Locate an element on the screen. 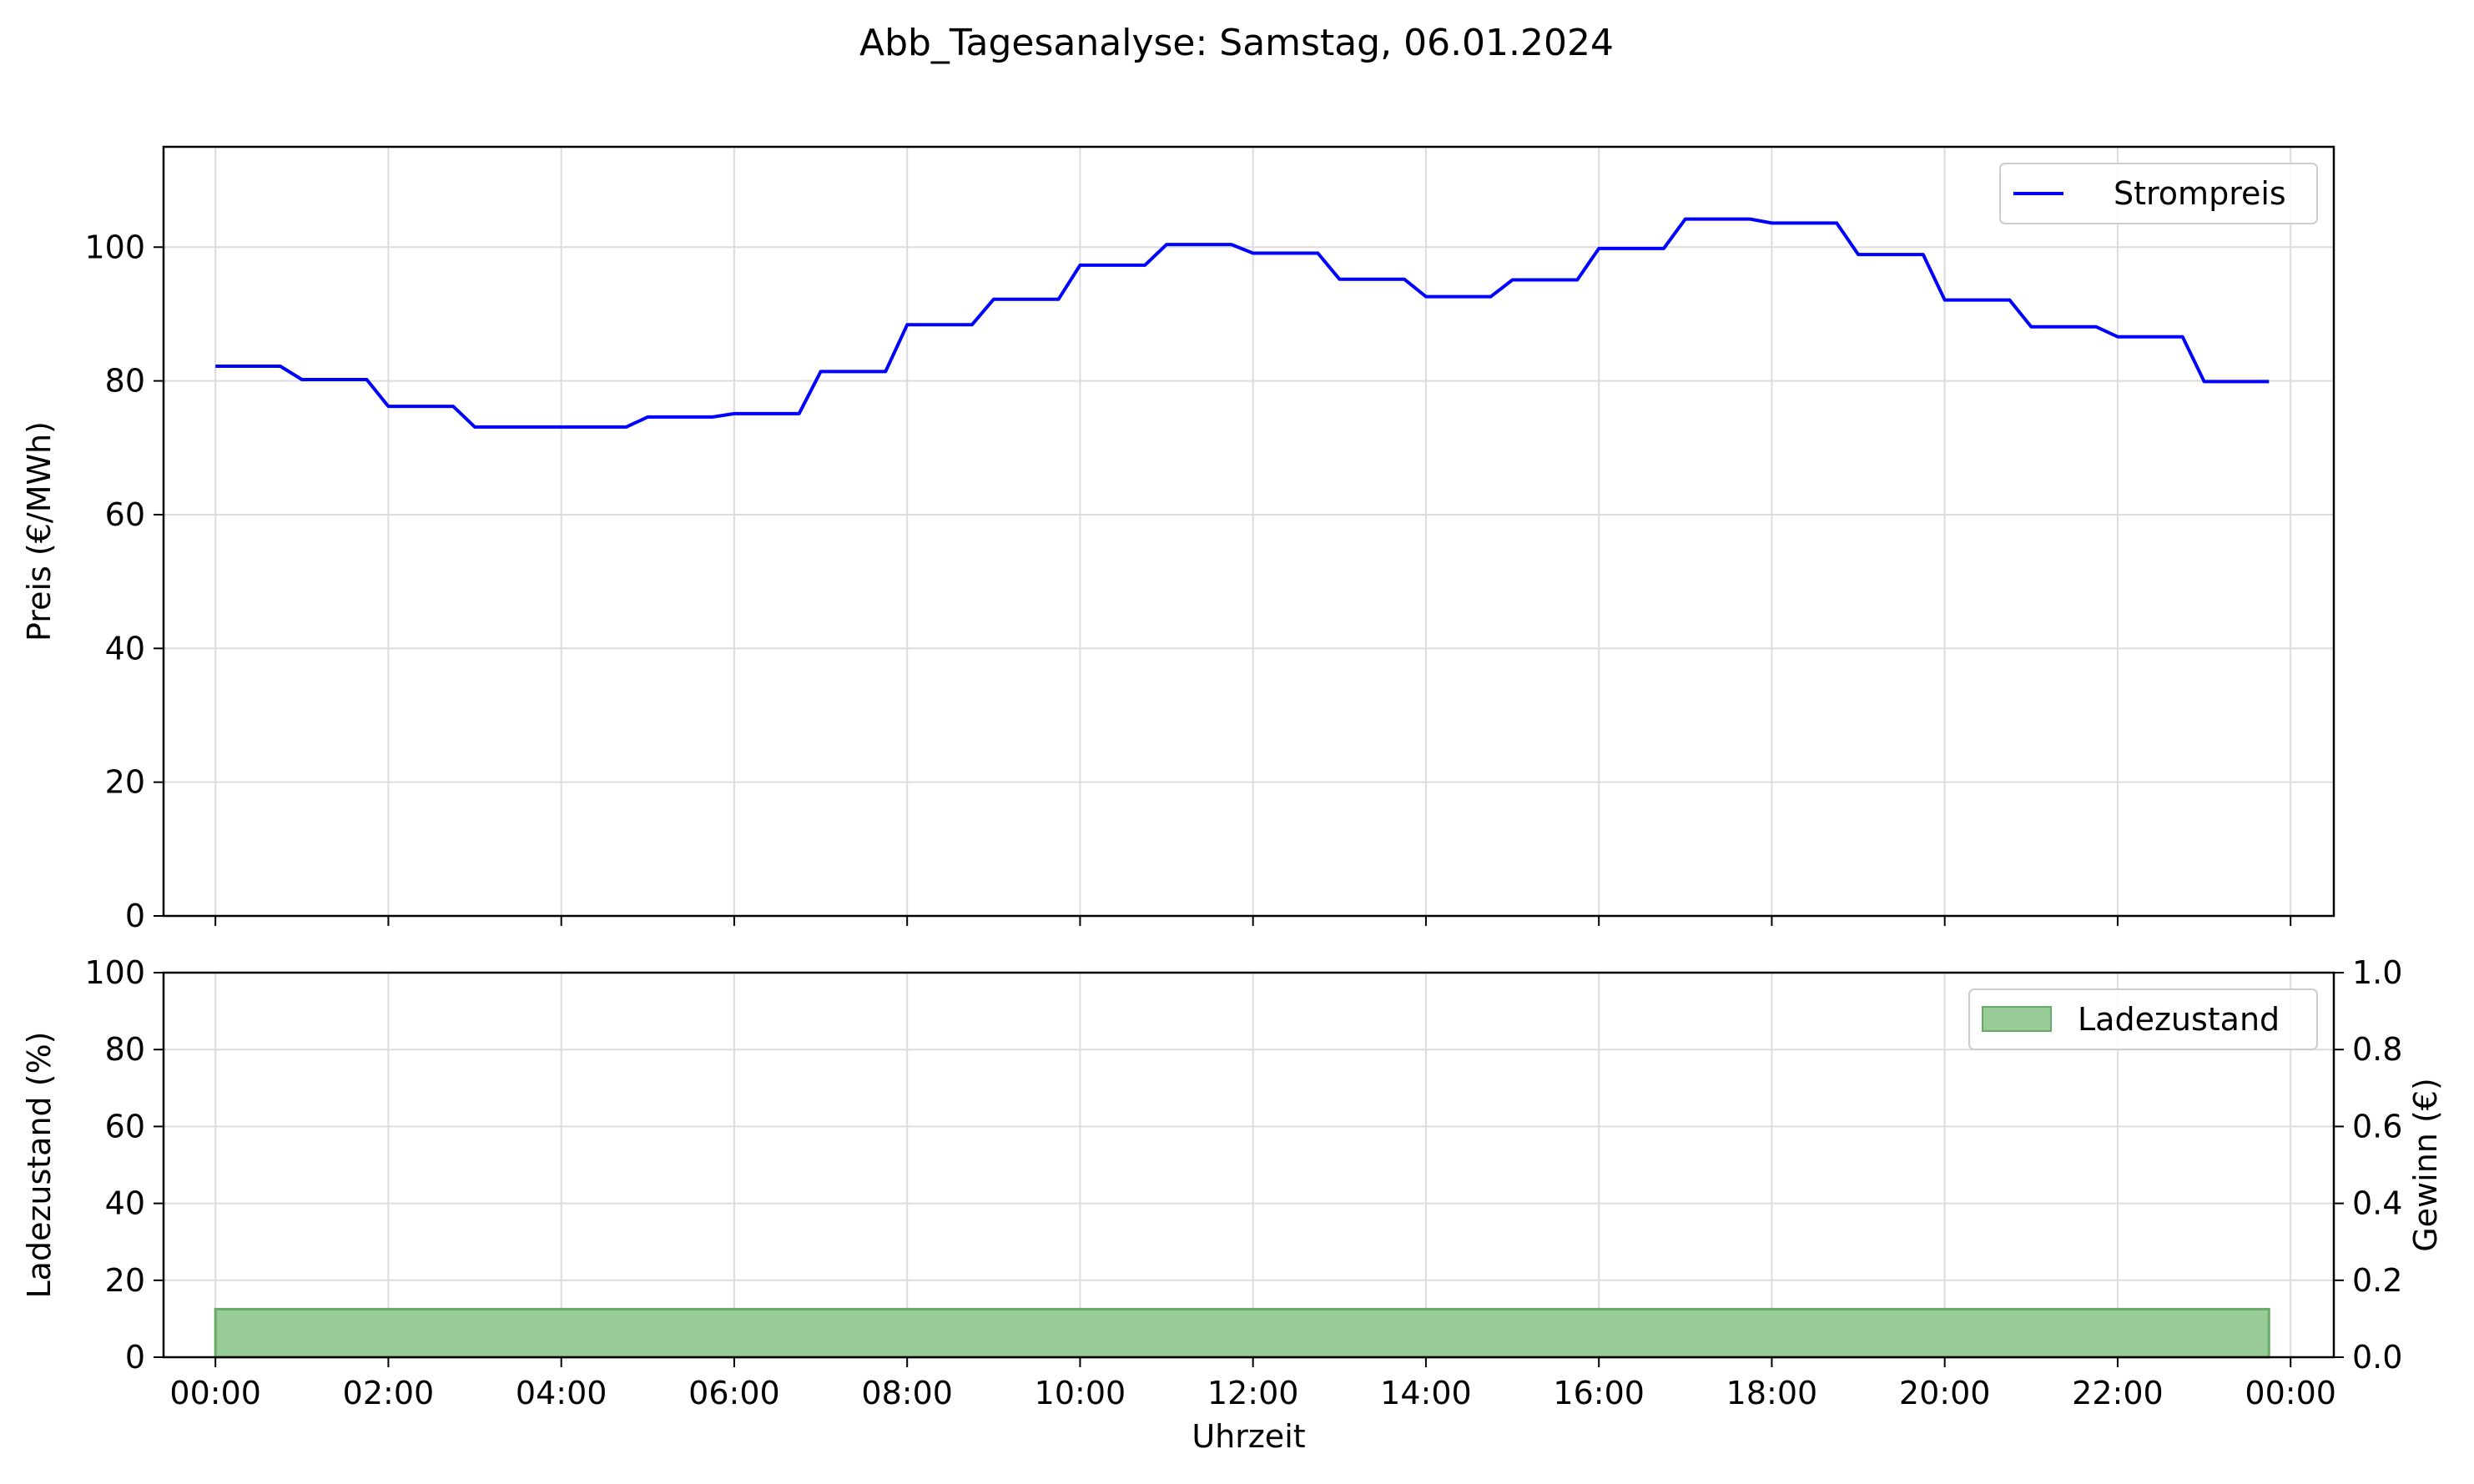 The image size is (2474, 1484). top-y-tick-label: 40 is located at coordinates (125, 649).